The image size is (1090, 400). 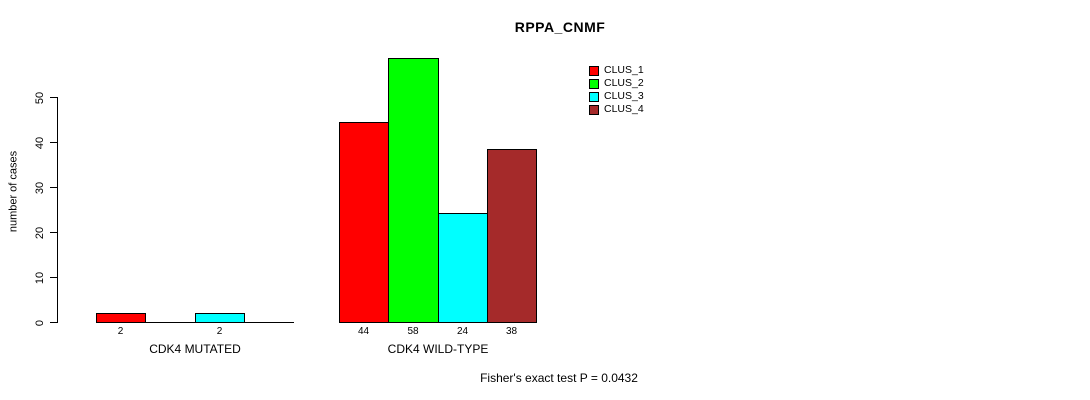 I want to click on bar-value-label: 38, so click(x=511, y=331).